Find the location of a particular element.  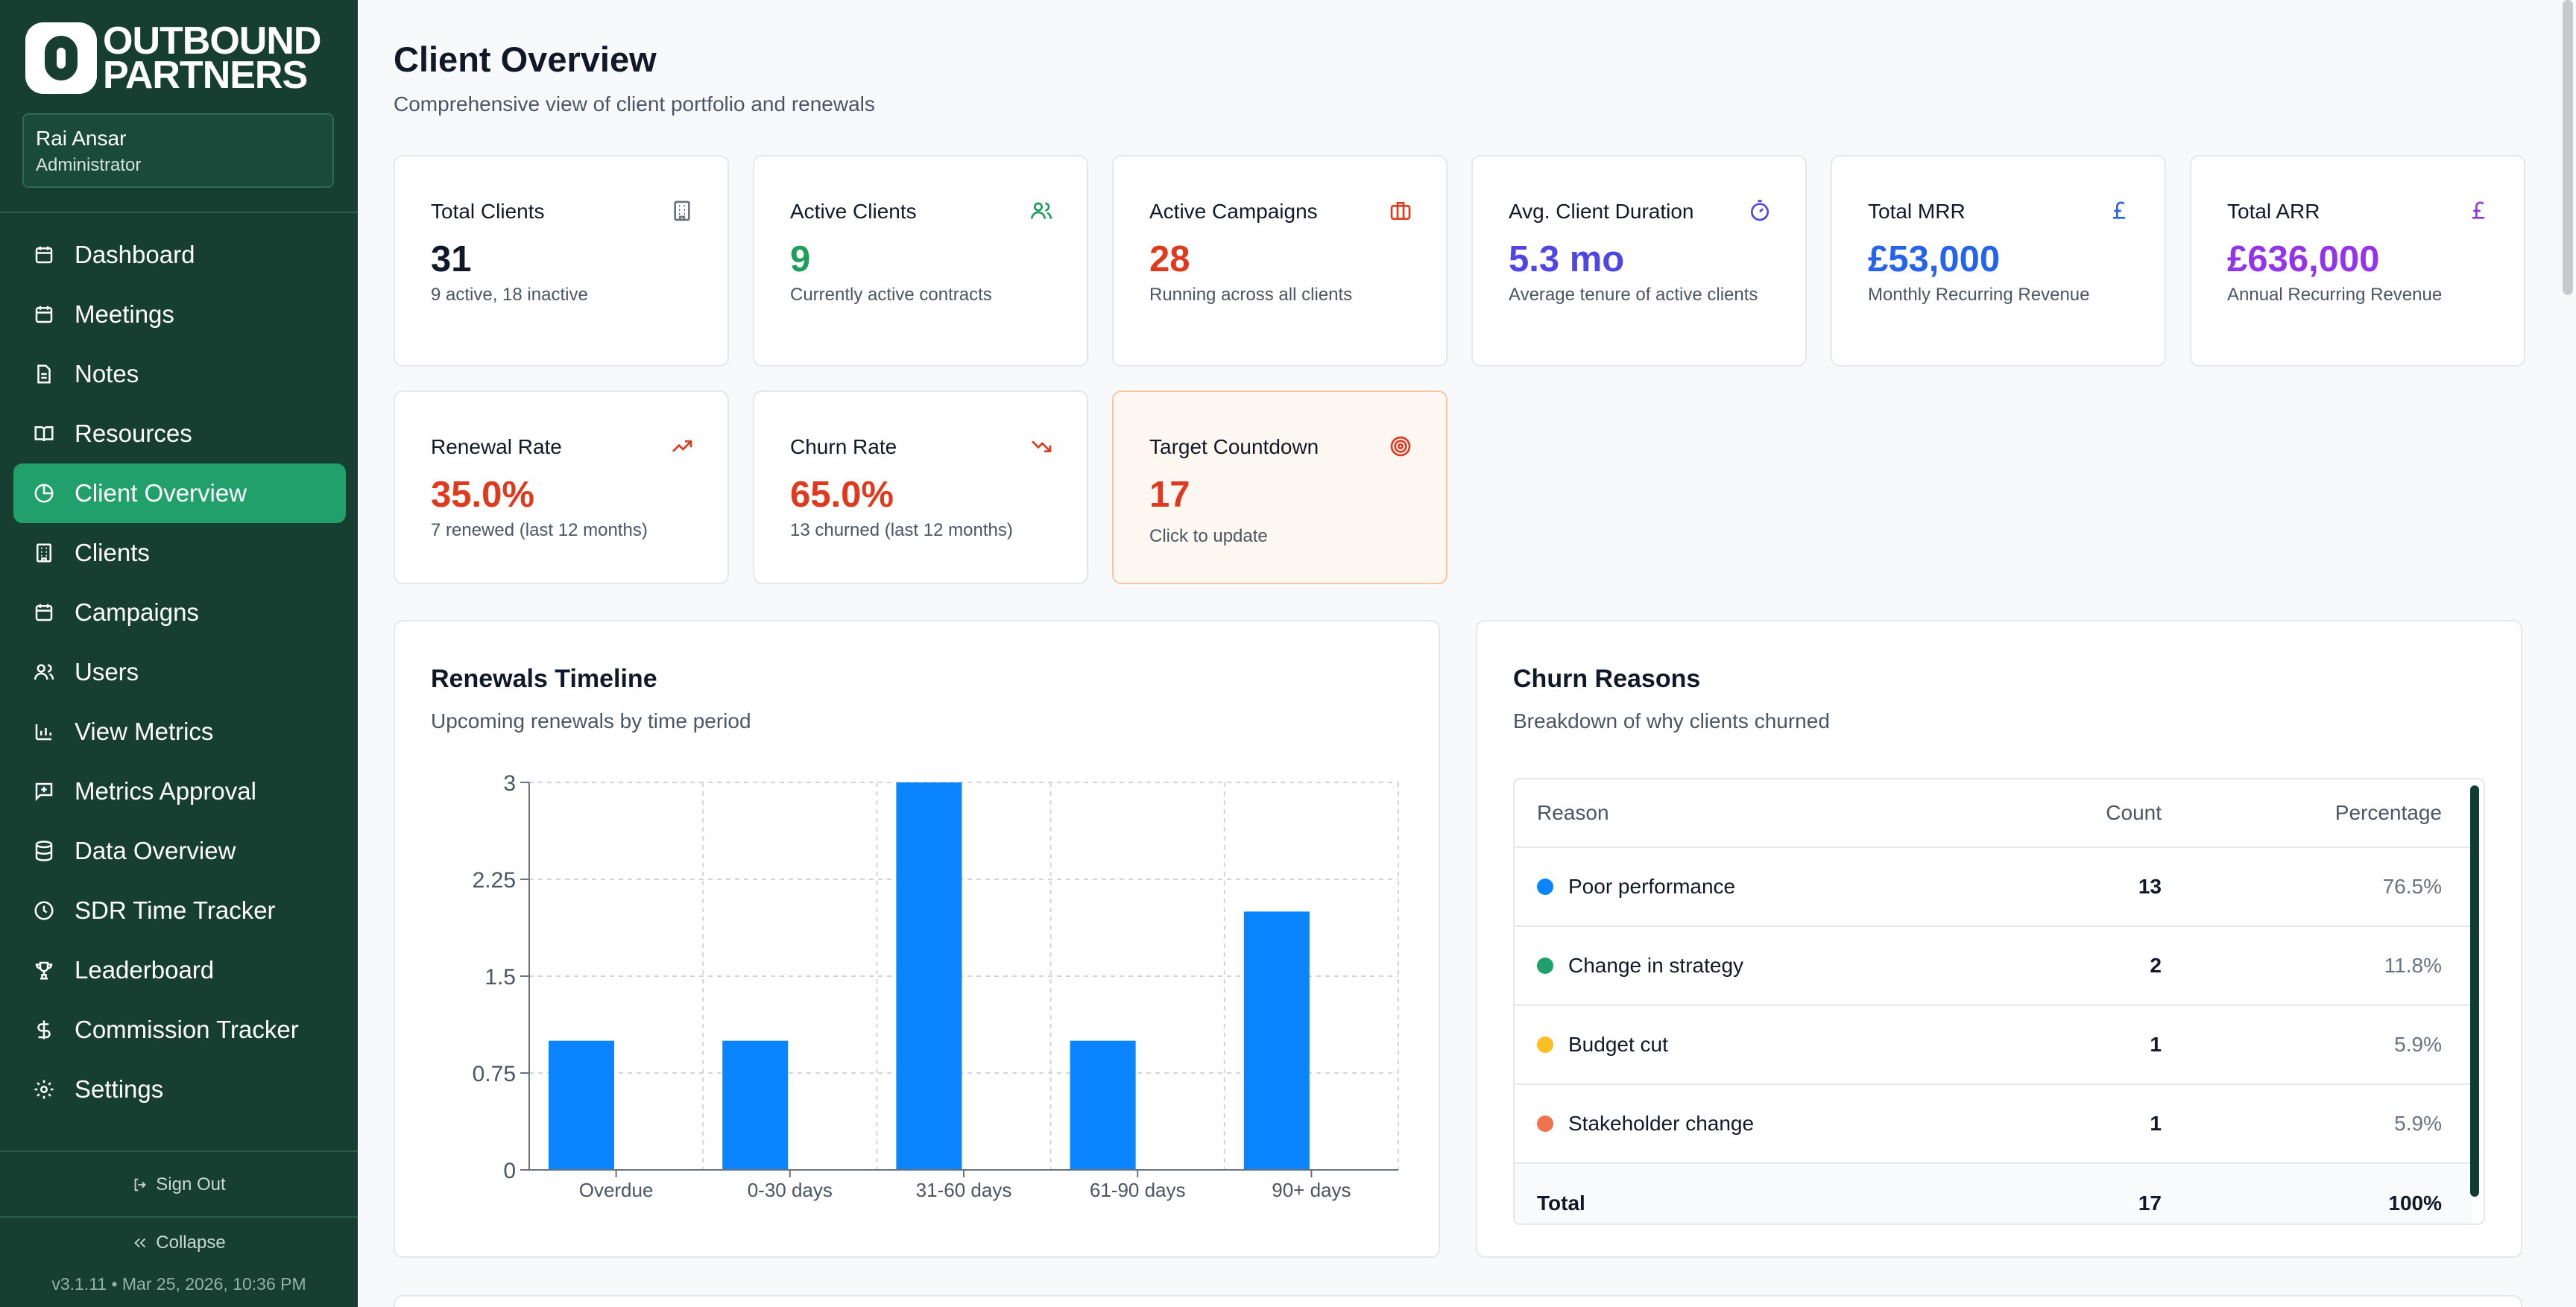

stat-card-target-countdown: Target Countdown 17 Click to update is located at coordinates (1280, 487).